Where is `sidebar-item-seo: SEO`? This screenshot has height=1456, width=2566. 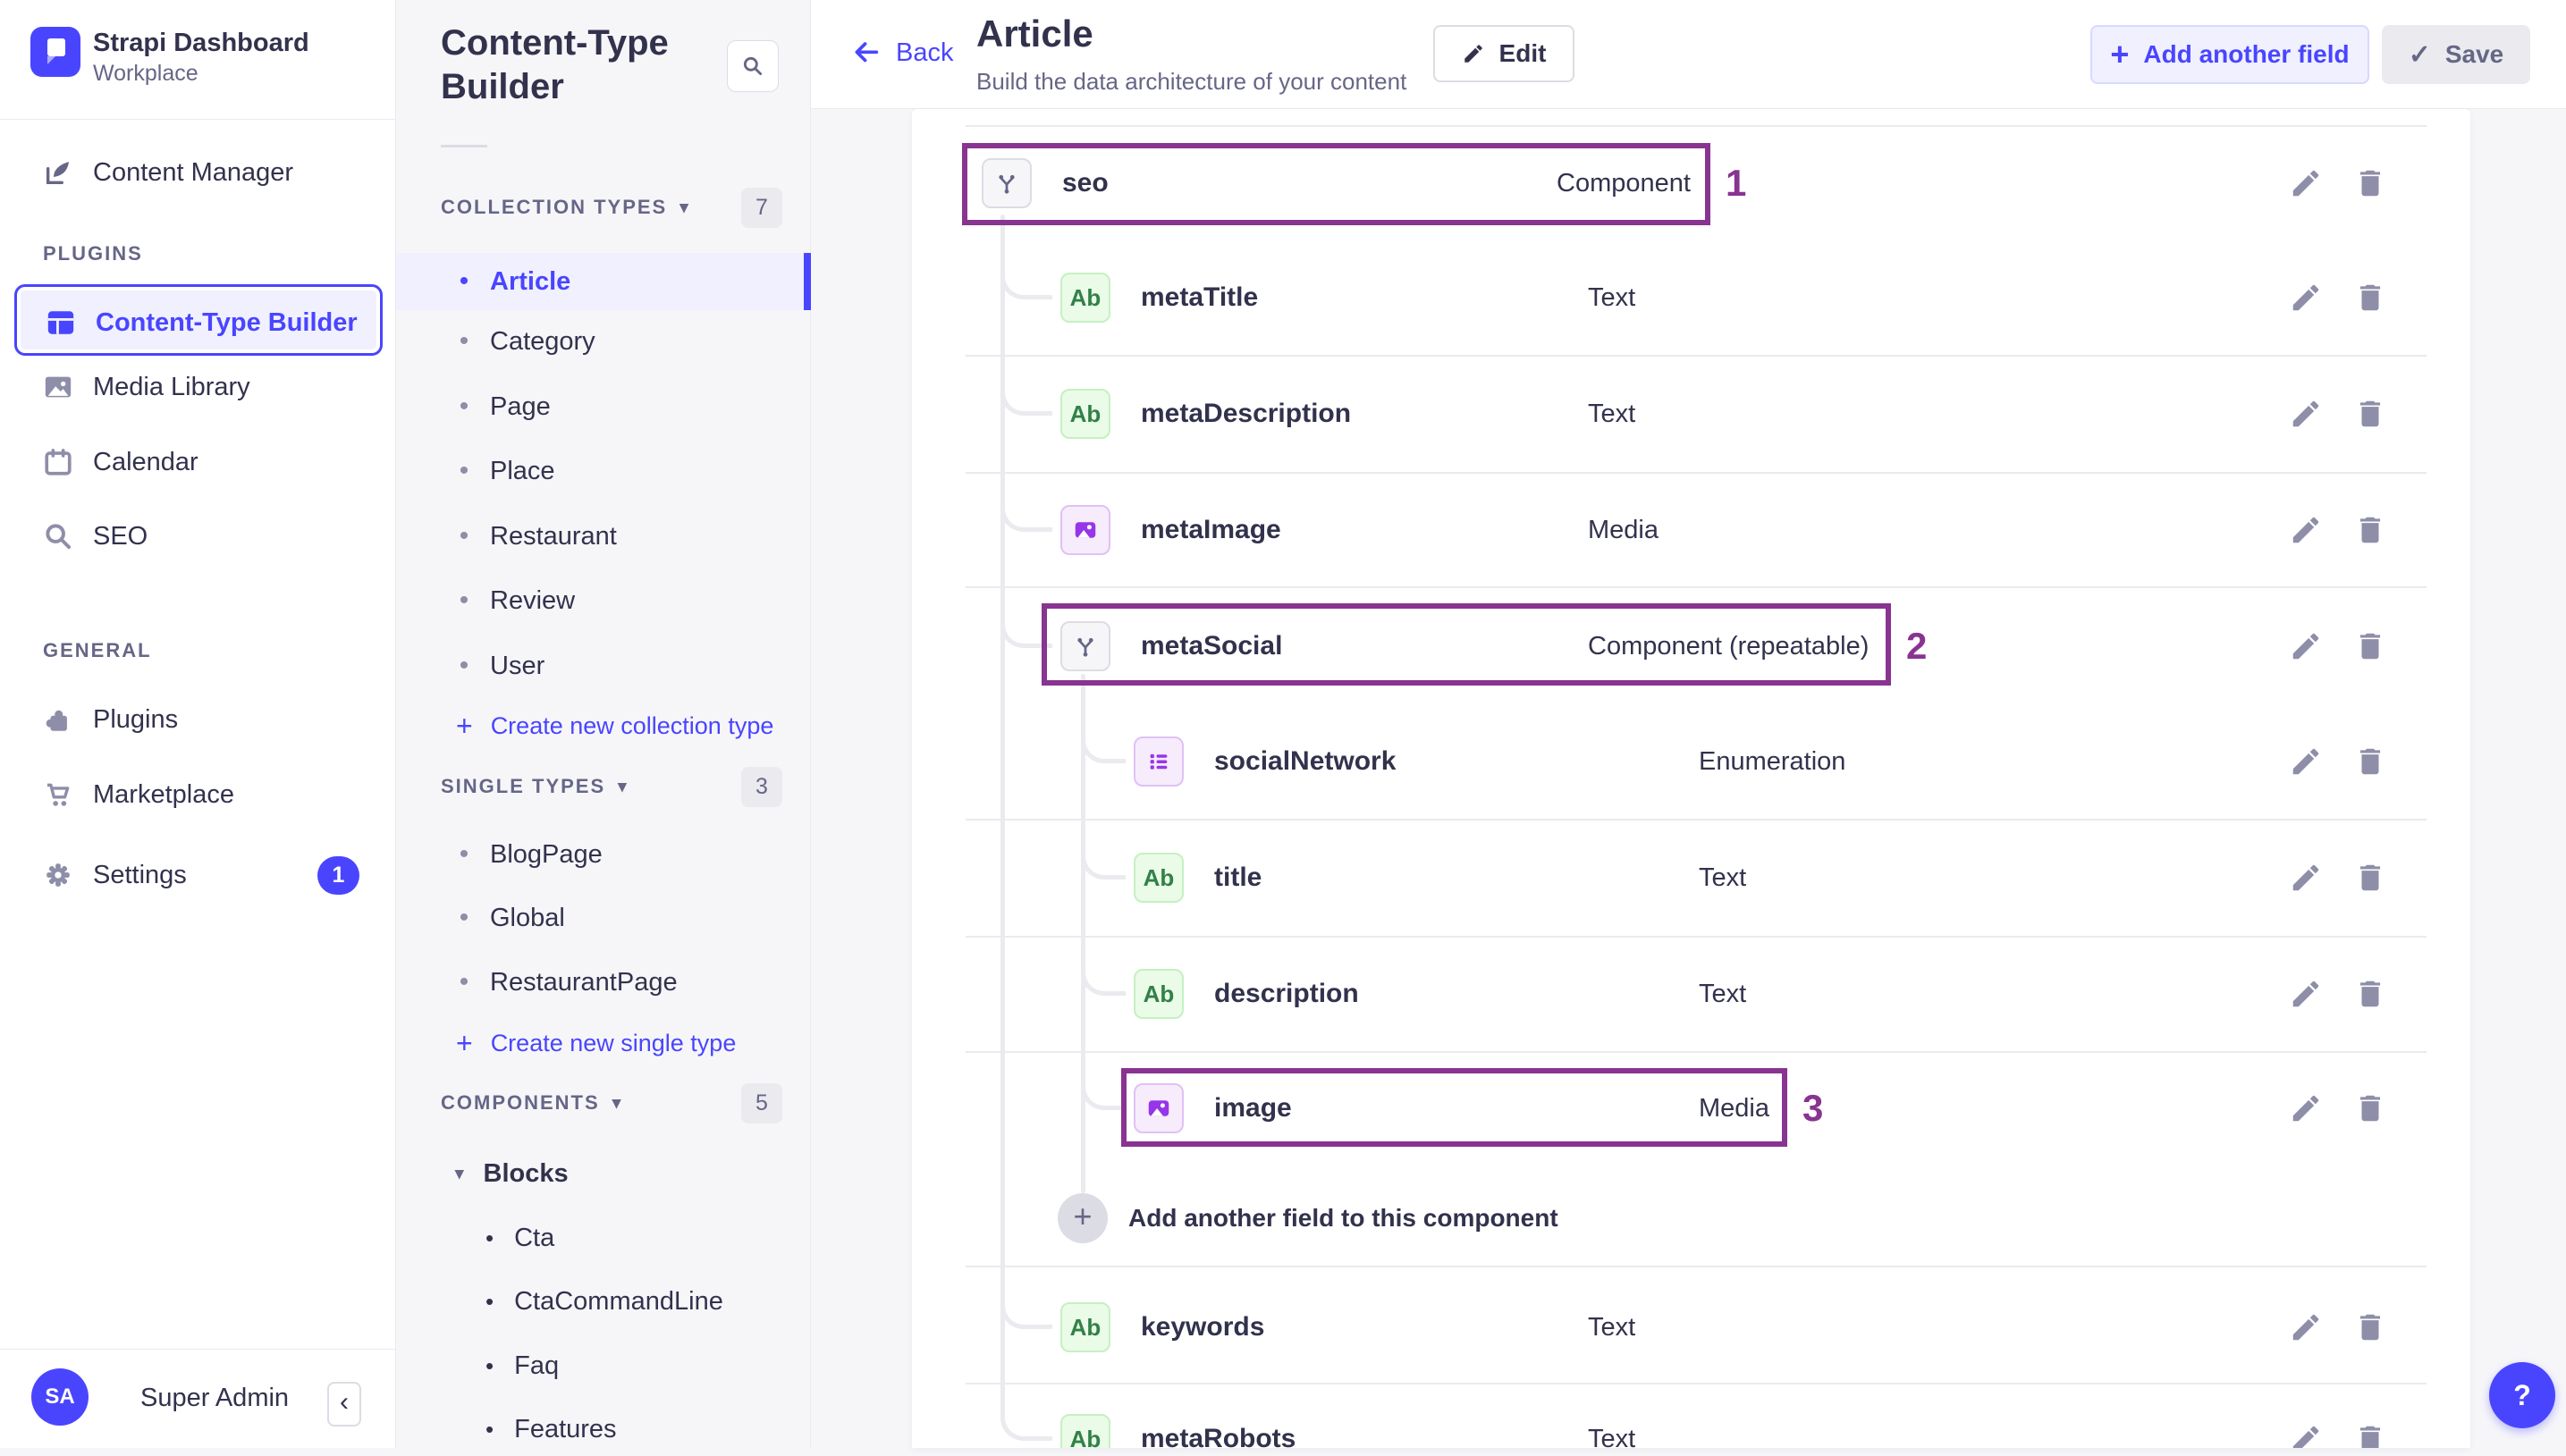 sidebar-item-seo: SEO is located at coordinates (96, 537).